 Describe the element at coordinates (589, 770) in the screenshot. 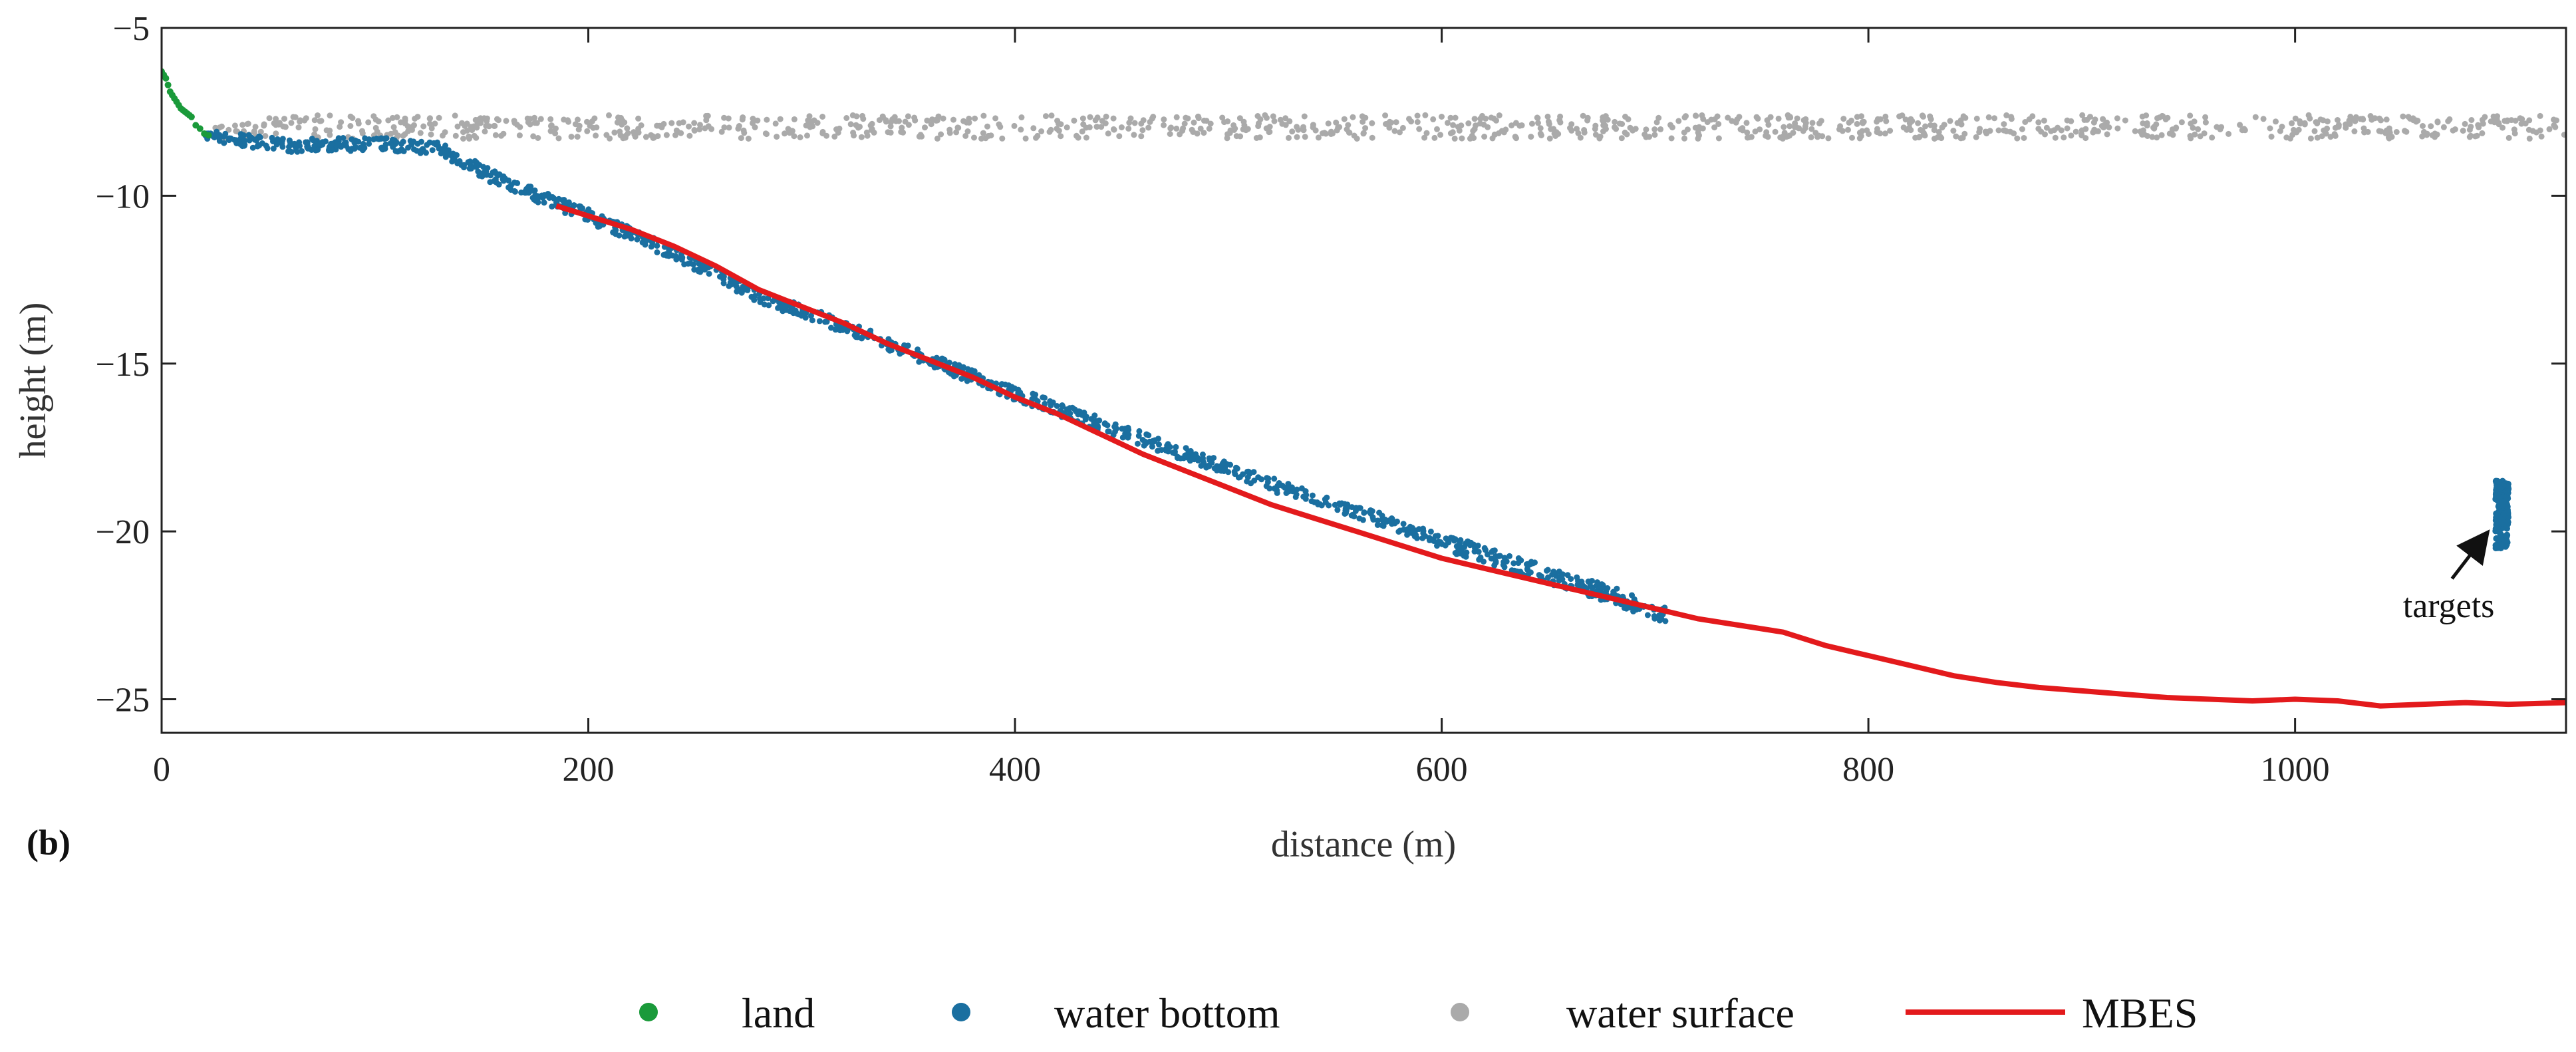

I see `x-tick-label: 200` at that location.